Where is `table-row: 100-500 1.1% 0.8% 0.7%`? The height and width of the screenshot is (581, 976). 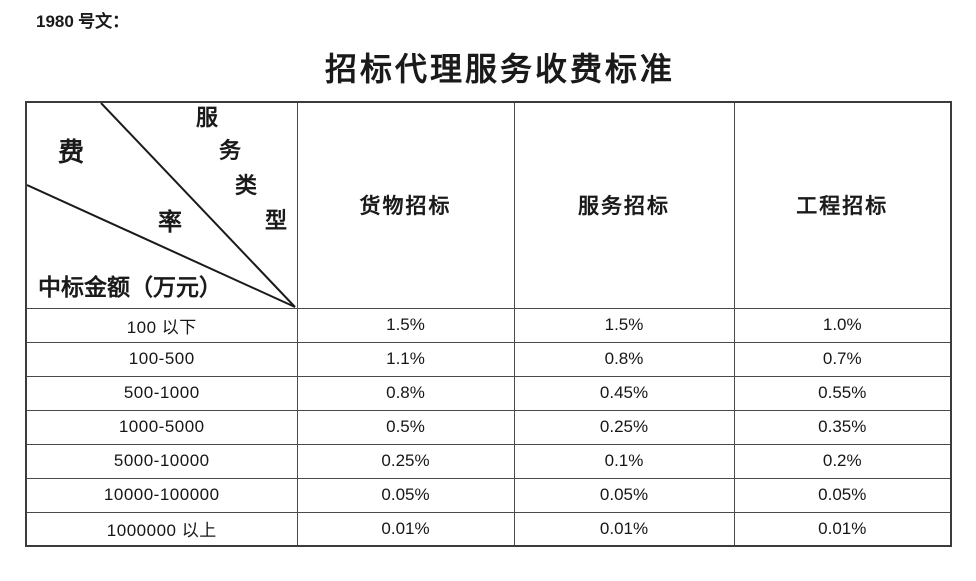 table-row: 100-500 1.1% 0.8% 0.7% is located at coordinates (488, 359).